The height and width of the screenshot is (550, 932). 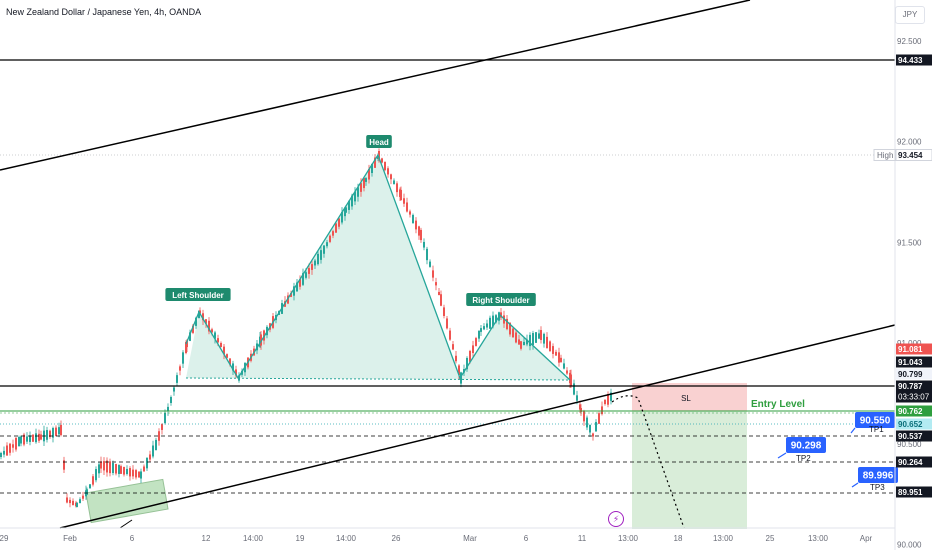 I want to click on tp-label: TP3, so click(x=877, y=487).